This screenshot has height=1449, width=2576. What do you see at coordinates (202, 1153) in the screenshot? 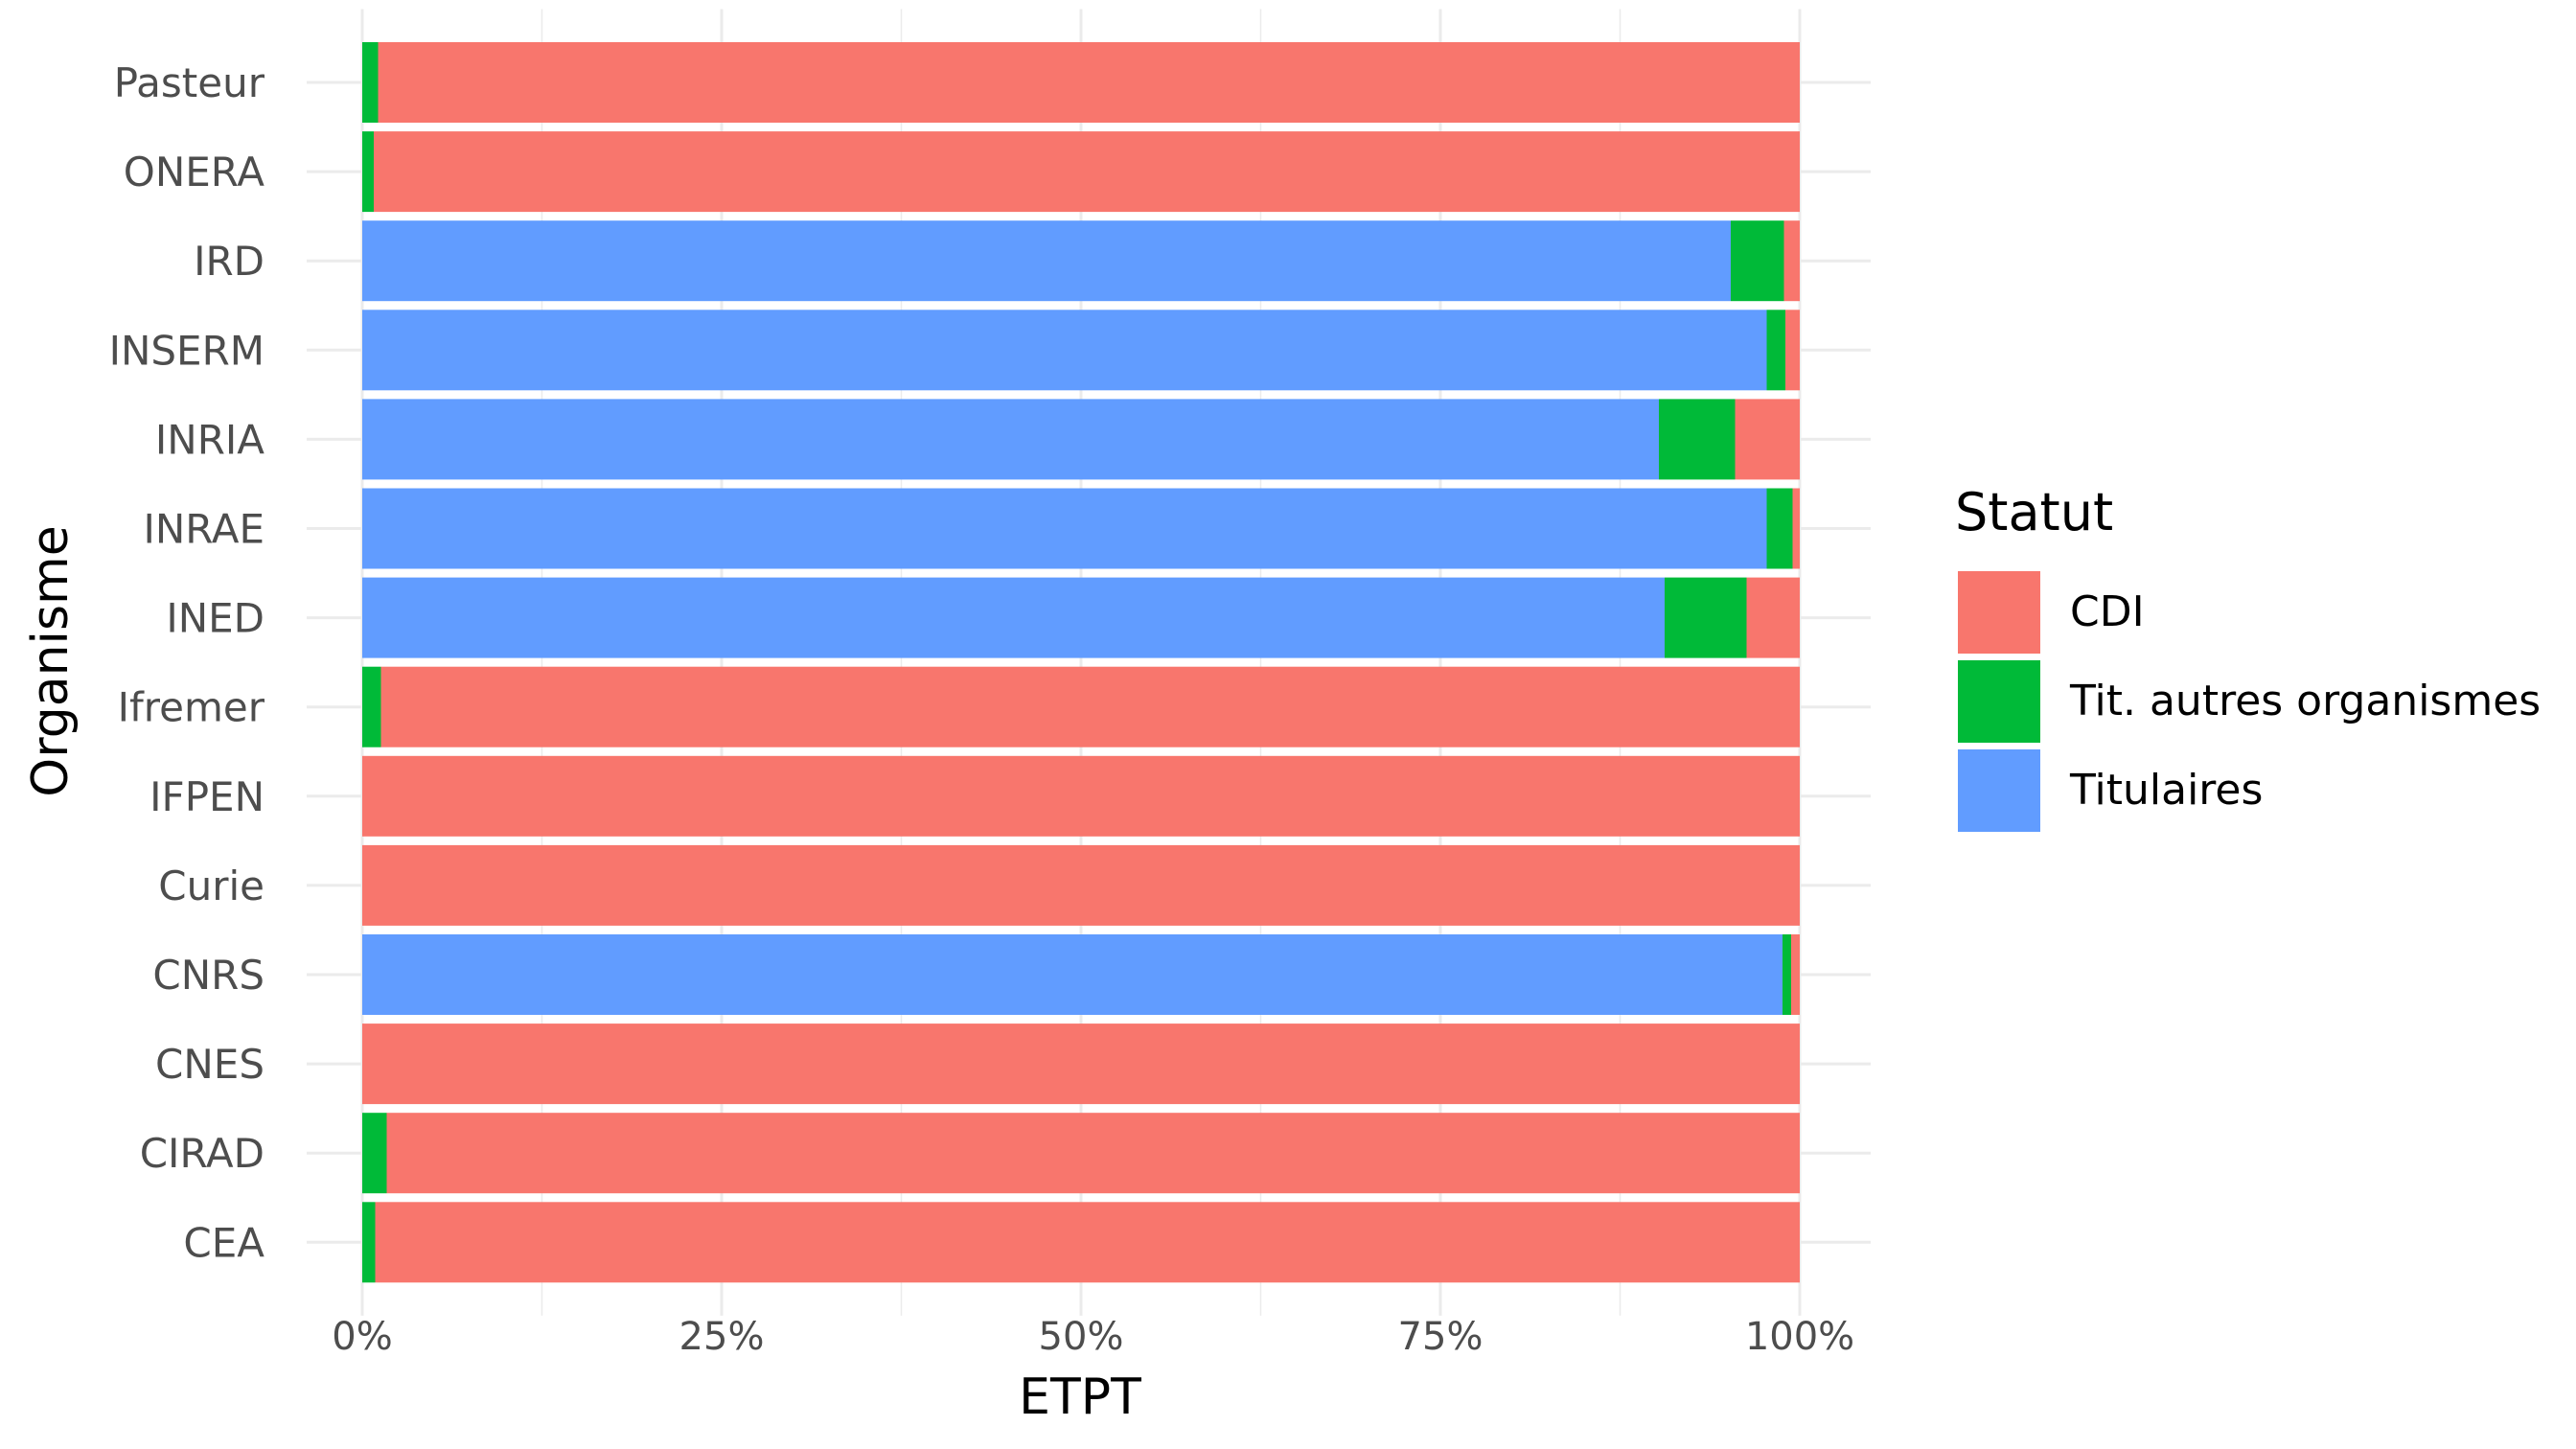
I see `y-tick-label: CIRAD` at bounding box center [202, 1153].